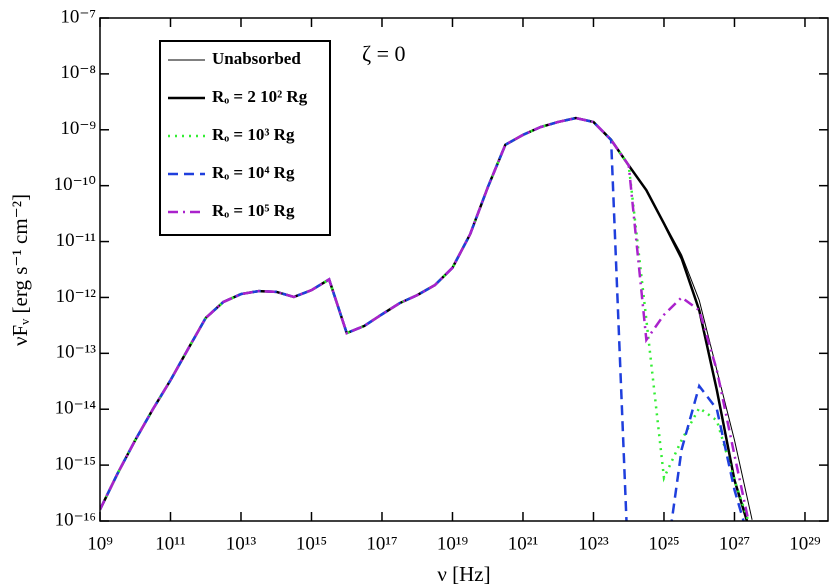 The width and height of the screenshot is (830, 588). Describe the element at coordinates (76, 352) in the screenshot. I see `y-tick-label: 10⁻¹³` at that location.